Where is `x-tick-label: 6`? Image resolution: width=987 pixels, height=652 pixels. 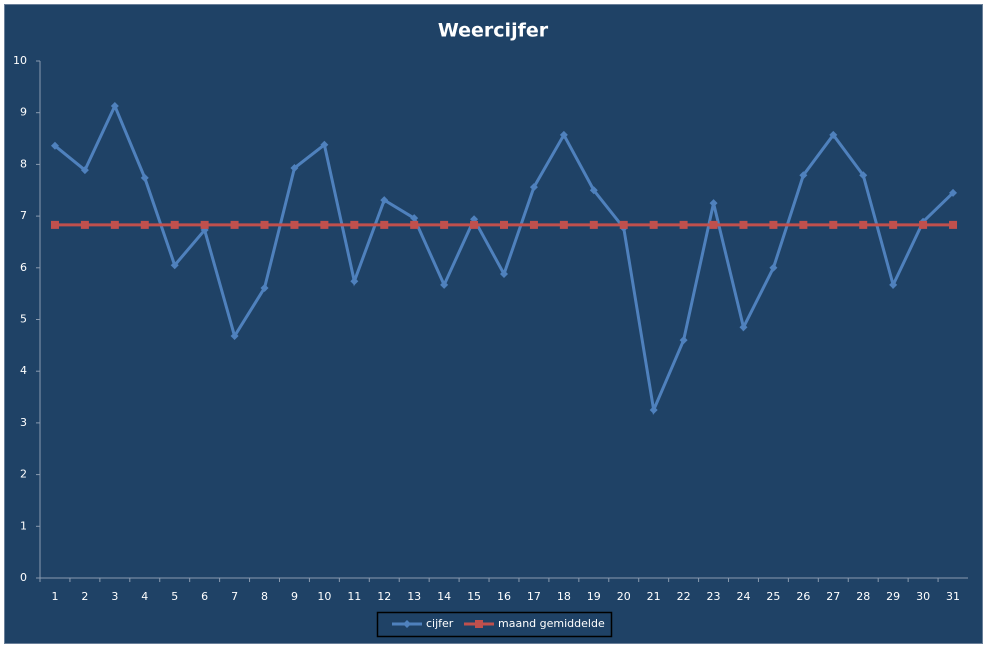
x-tick-label: 6 is located at coordinates (204, 596).